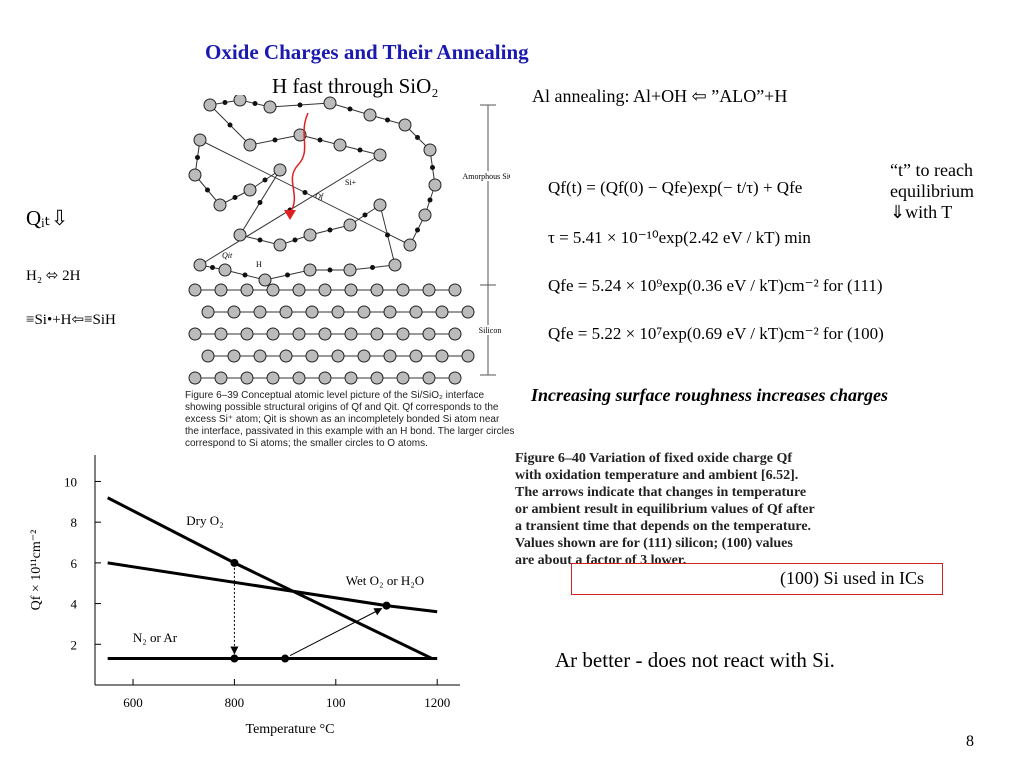 The width and height of the screenshot is (1024, 768). I want to click on h-arrowhead, so click(290, 215).